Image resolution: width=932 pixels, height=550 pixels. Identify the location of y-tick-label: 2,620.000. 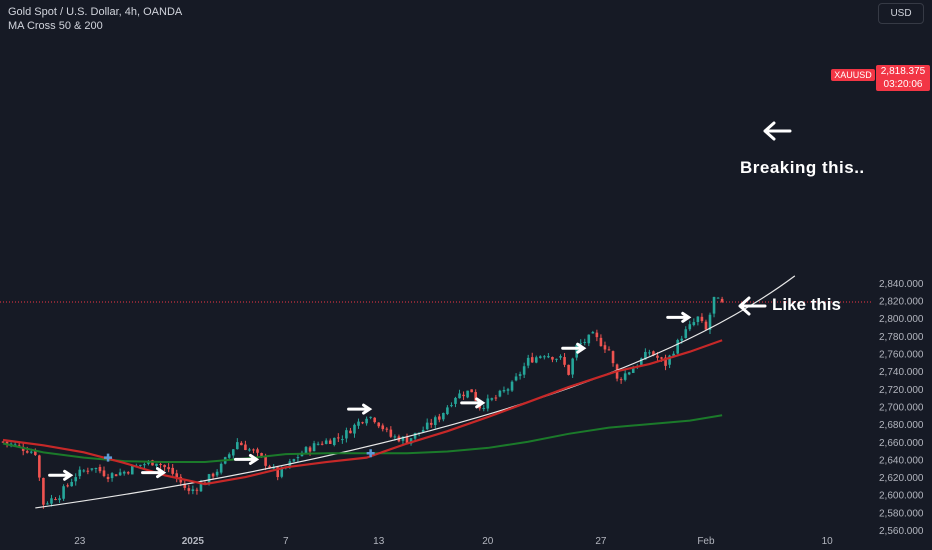
(901, 478).